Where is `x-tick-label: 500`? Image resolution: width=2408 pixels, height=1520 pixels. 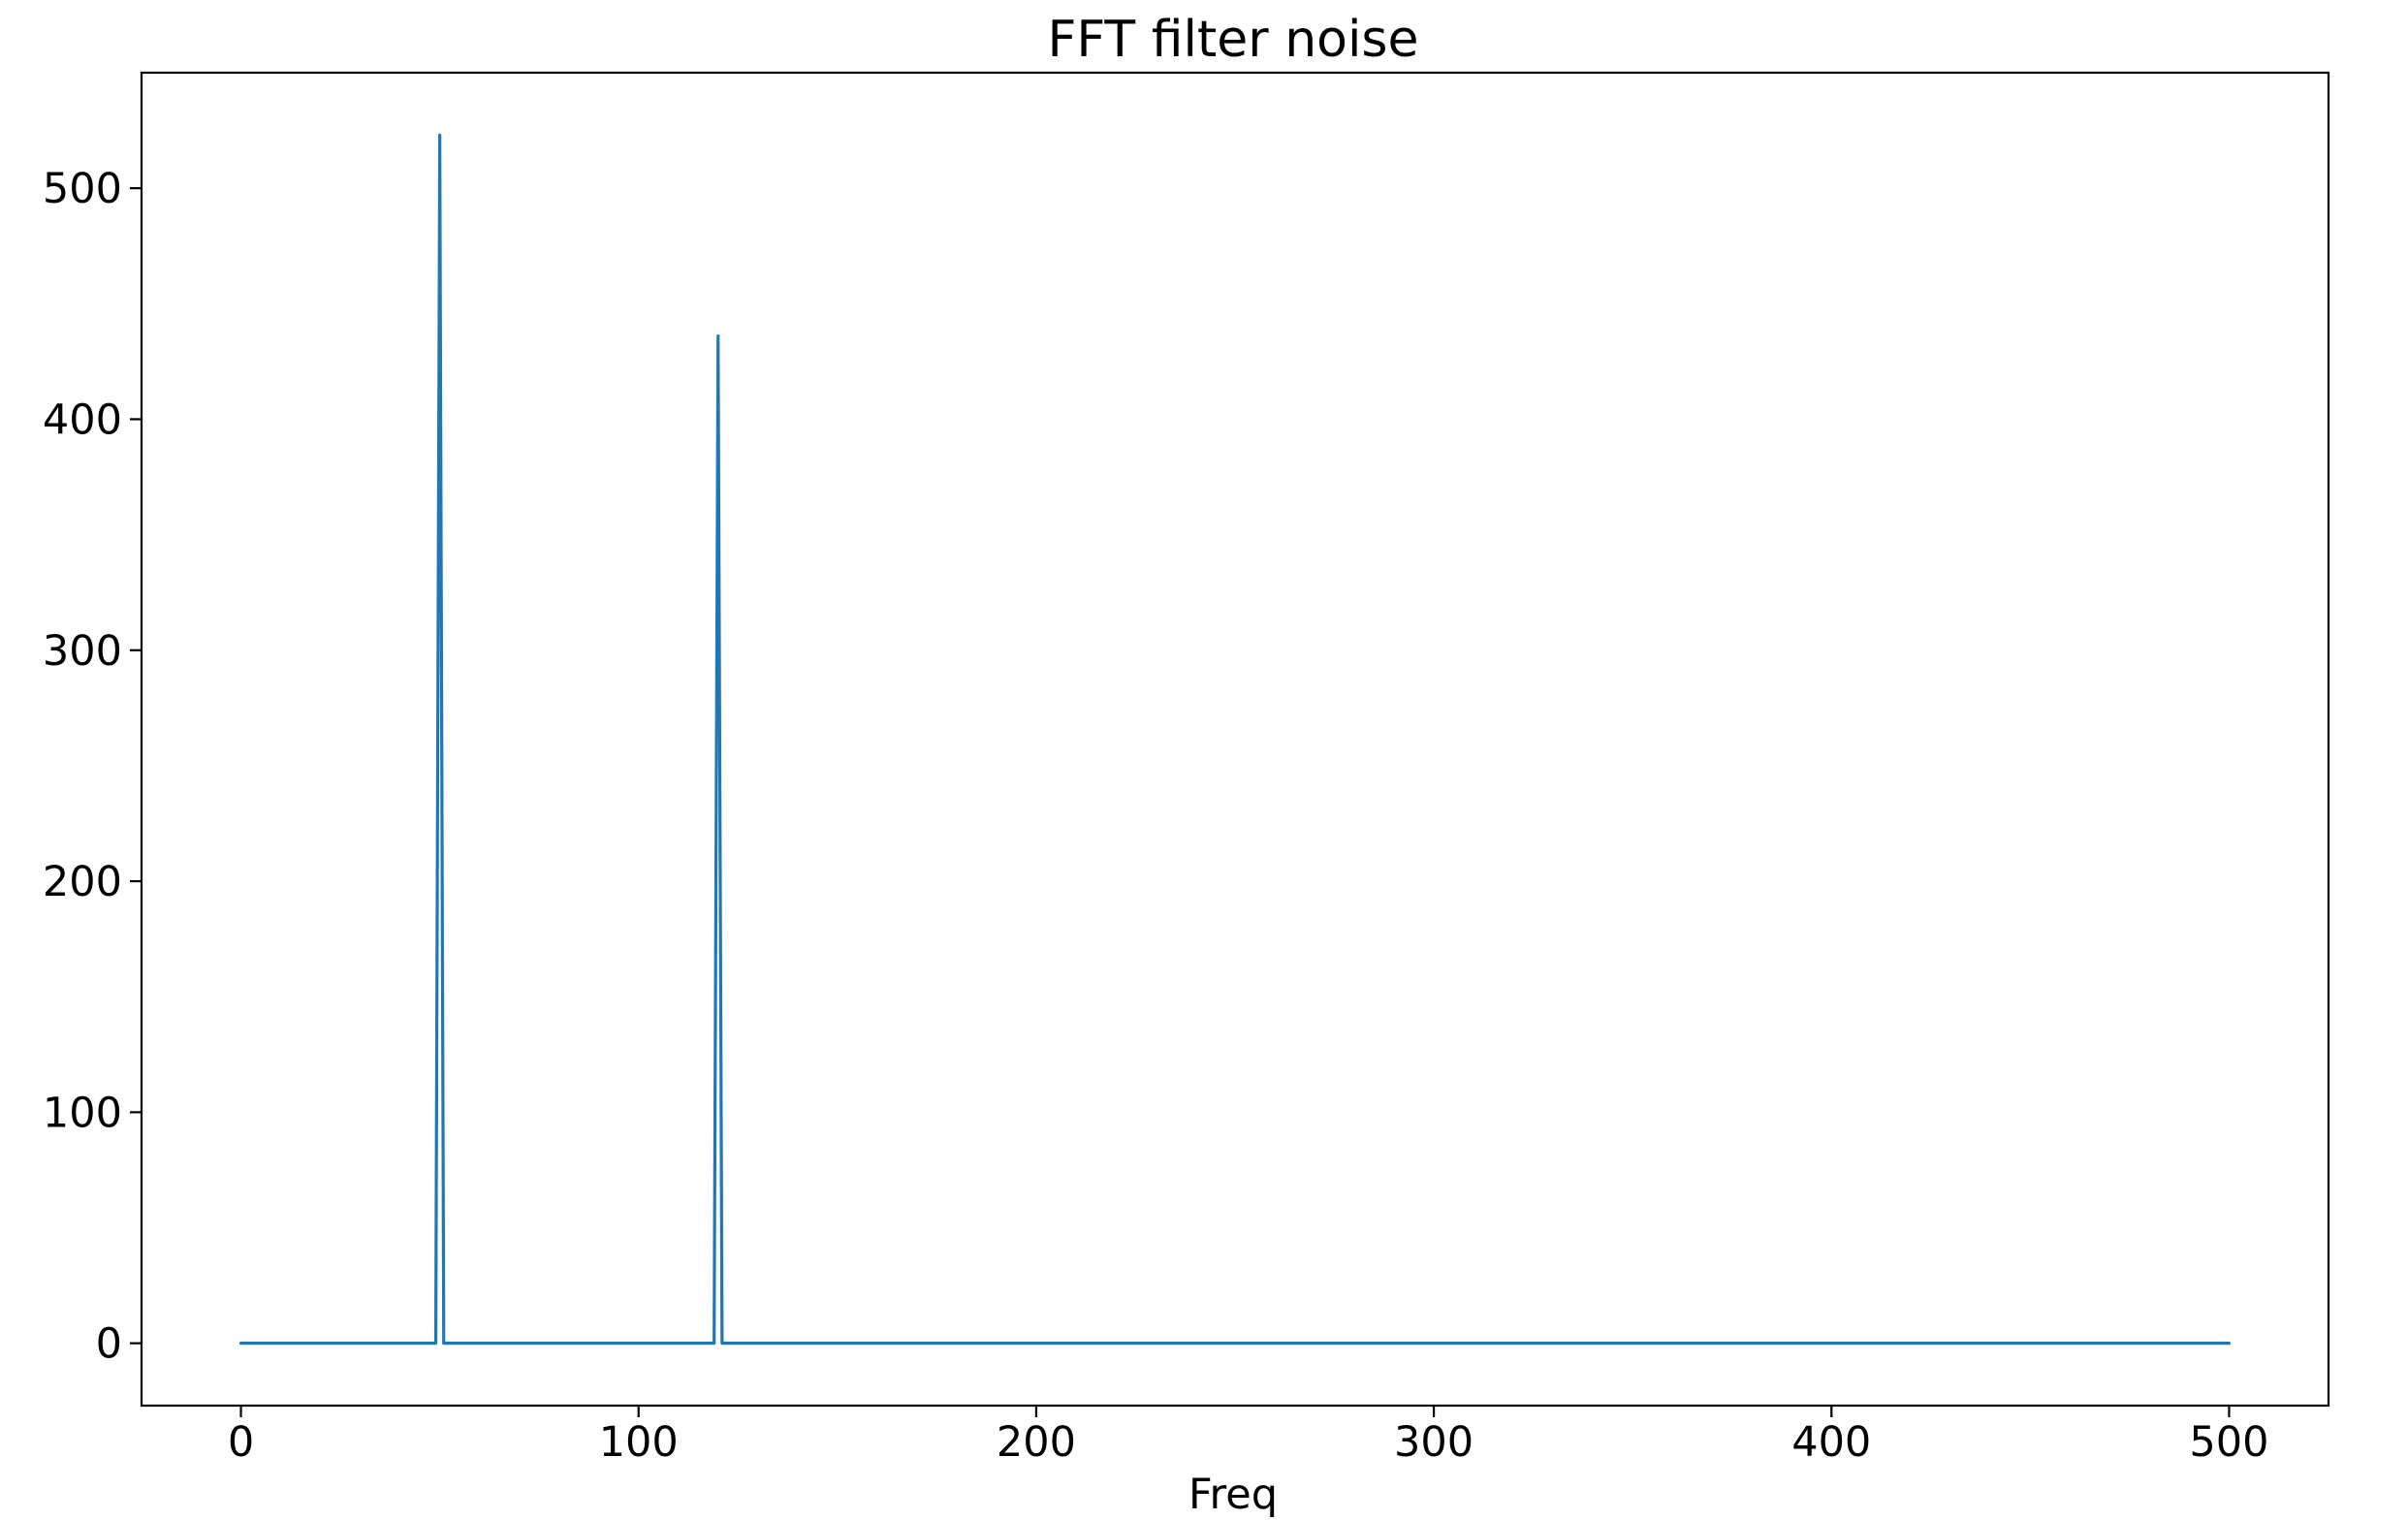 x-tick-label: 500 is located at coordinates (2228, 1442).